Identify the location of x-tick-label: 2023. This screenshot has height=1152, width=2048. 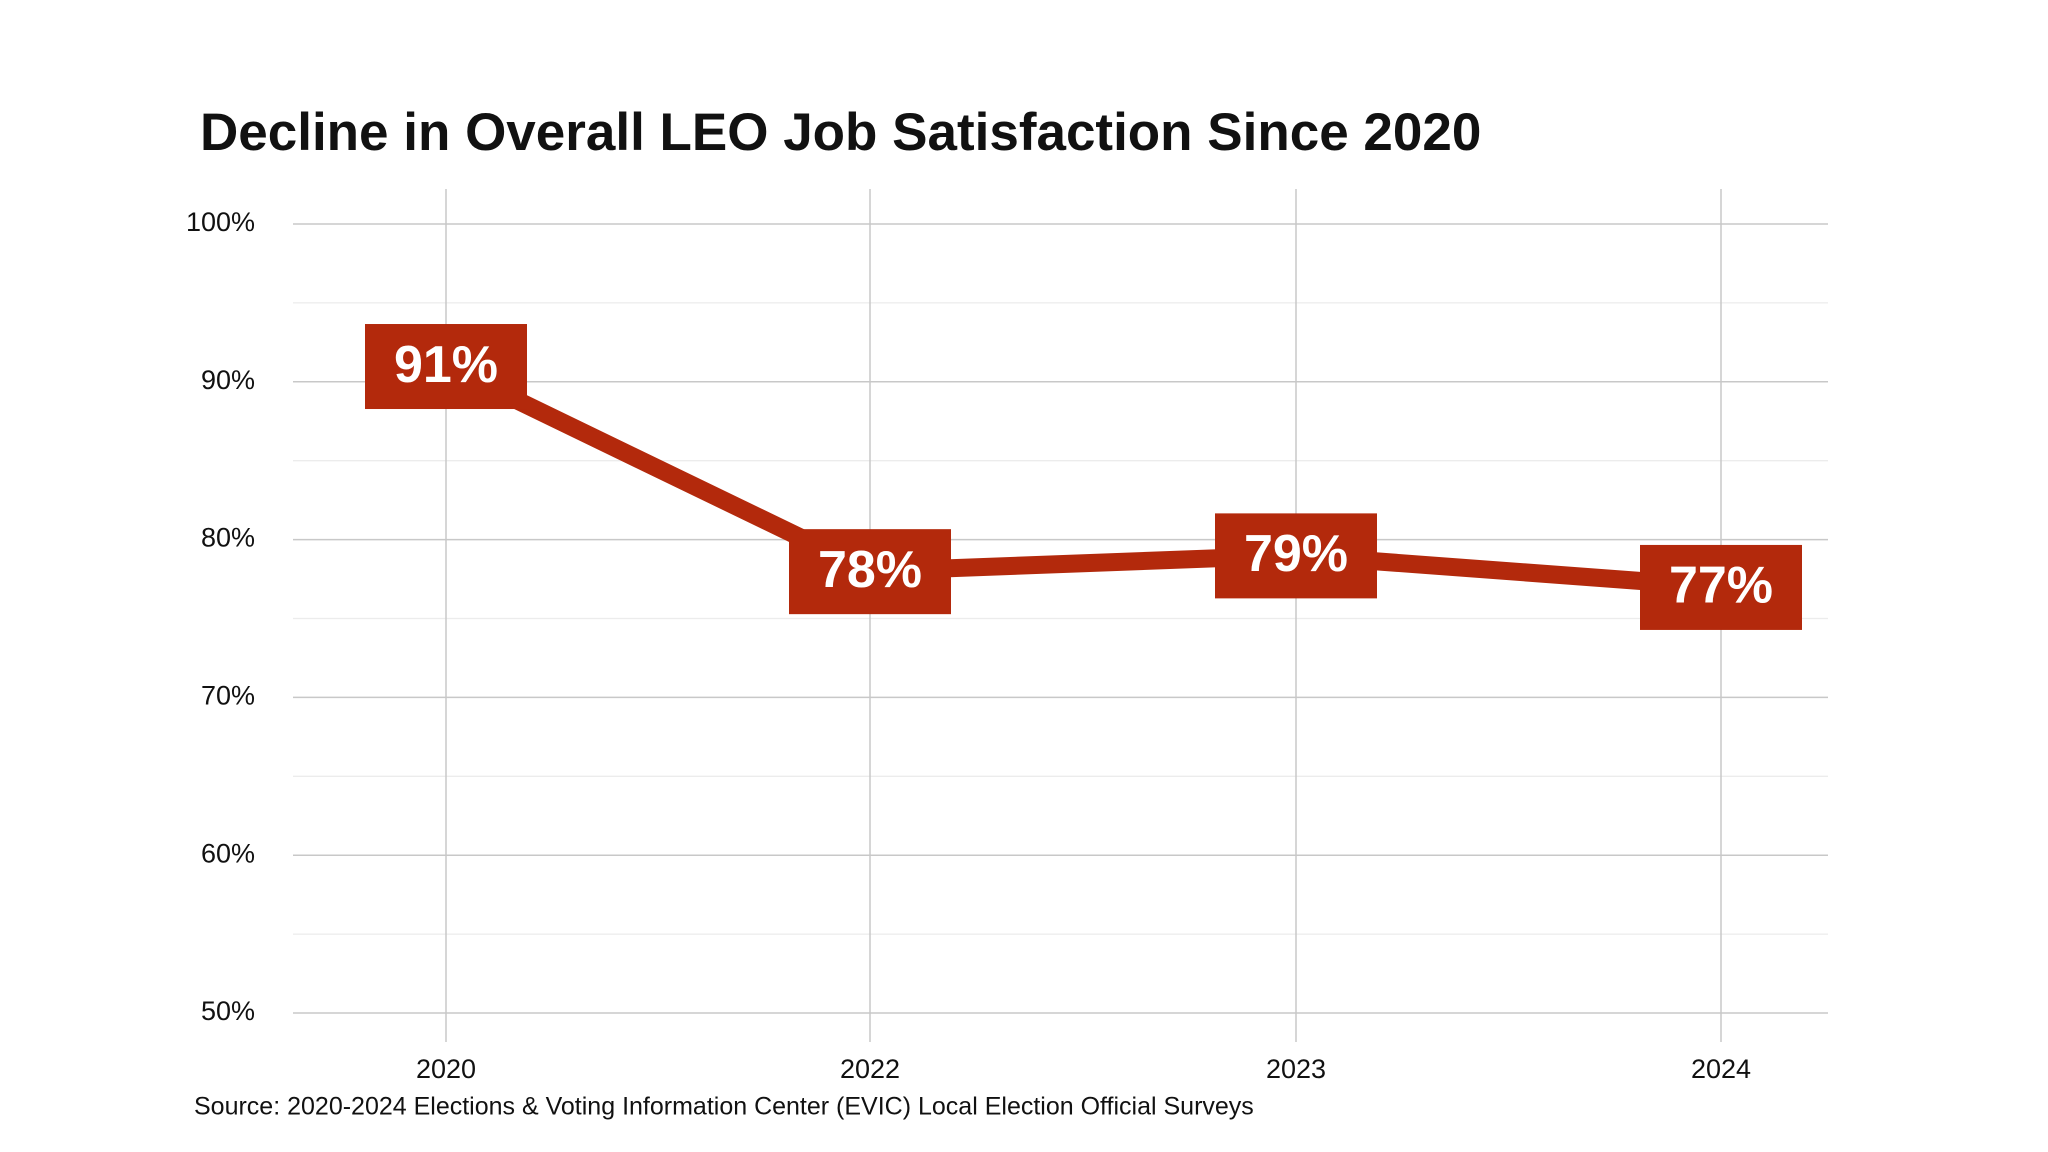
(1296, 1069).